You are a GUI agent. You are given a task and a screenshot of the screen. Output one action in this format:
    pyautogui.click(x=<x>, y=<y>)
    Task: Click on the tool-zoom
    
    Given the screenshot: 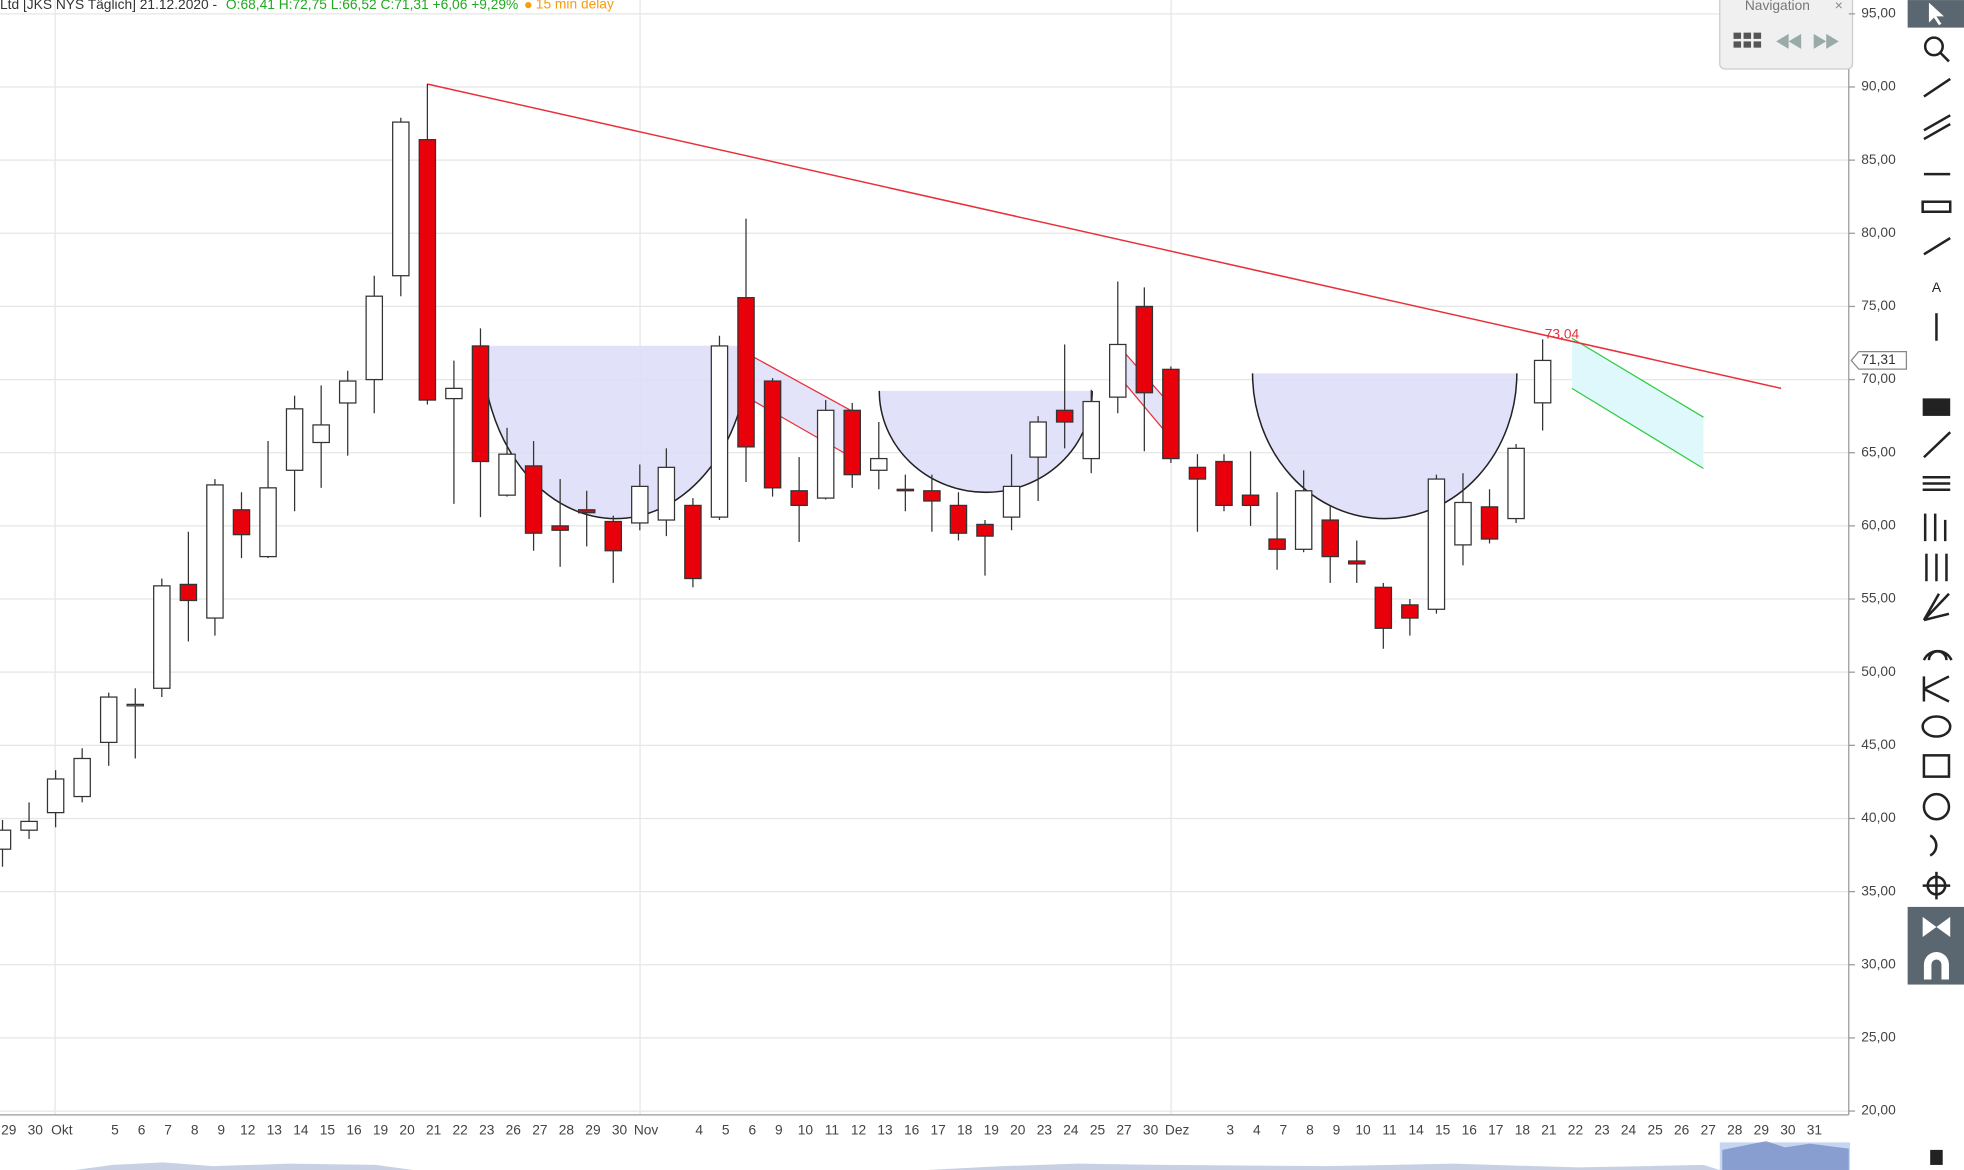 What is the action you would take?
    pyautogui.click(x=1933, y=46)
    